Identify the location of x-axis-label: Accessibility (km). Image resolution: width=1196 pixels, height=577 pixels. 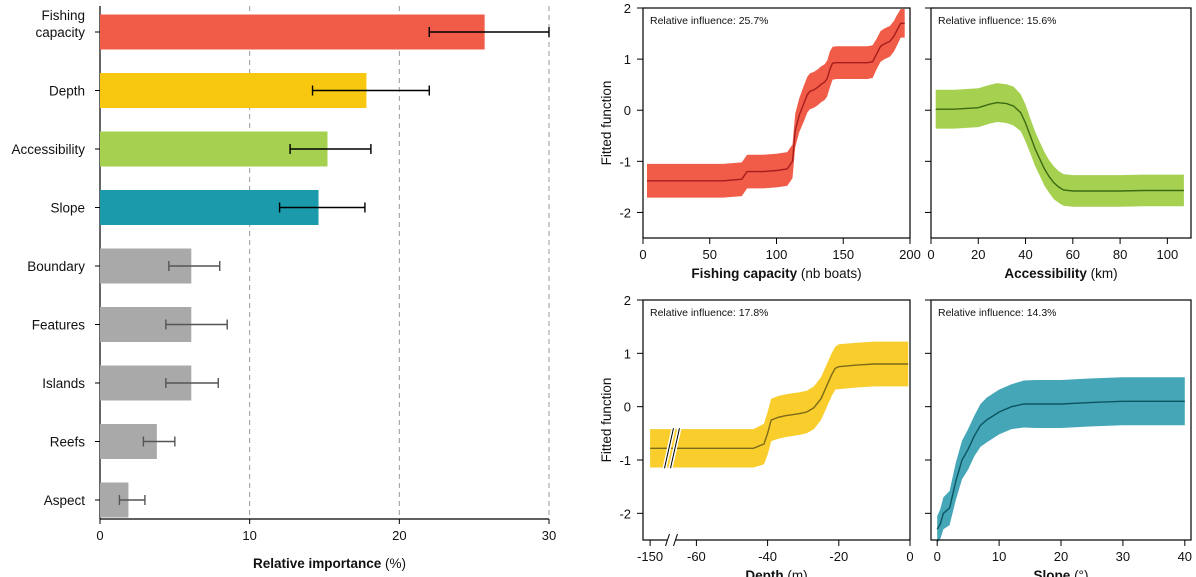
(1060, 273).